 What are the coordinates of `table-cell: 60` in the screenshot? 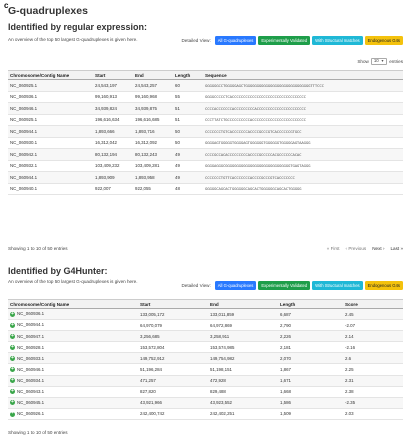 It's located at (188, 85).